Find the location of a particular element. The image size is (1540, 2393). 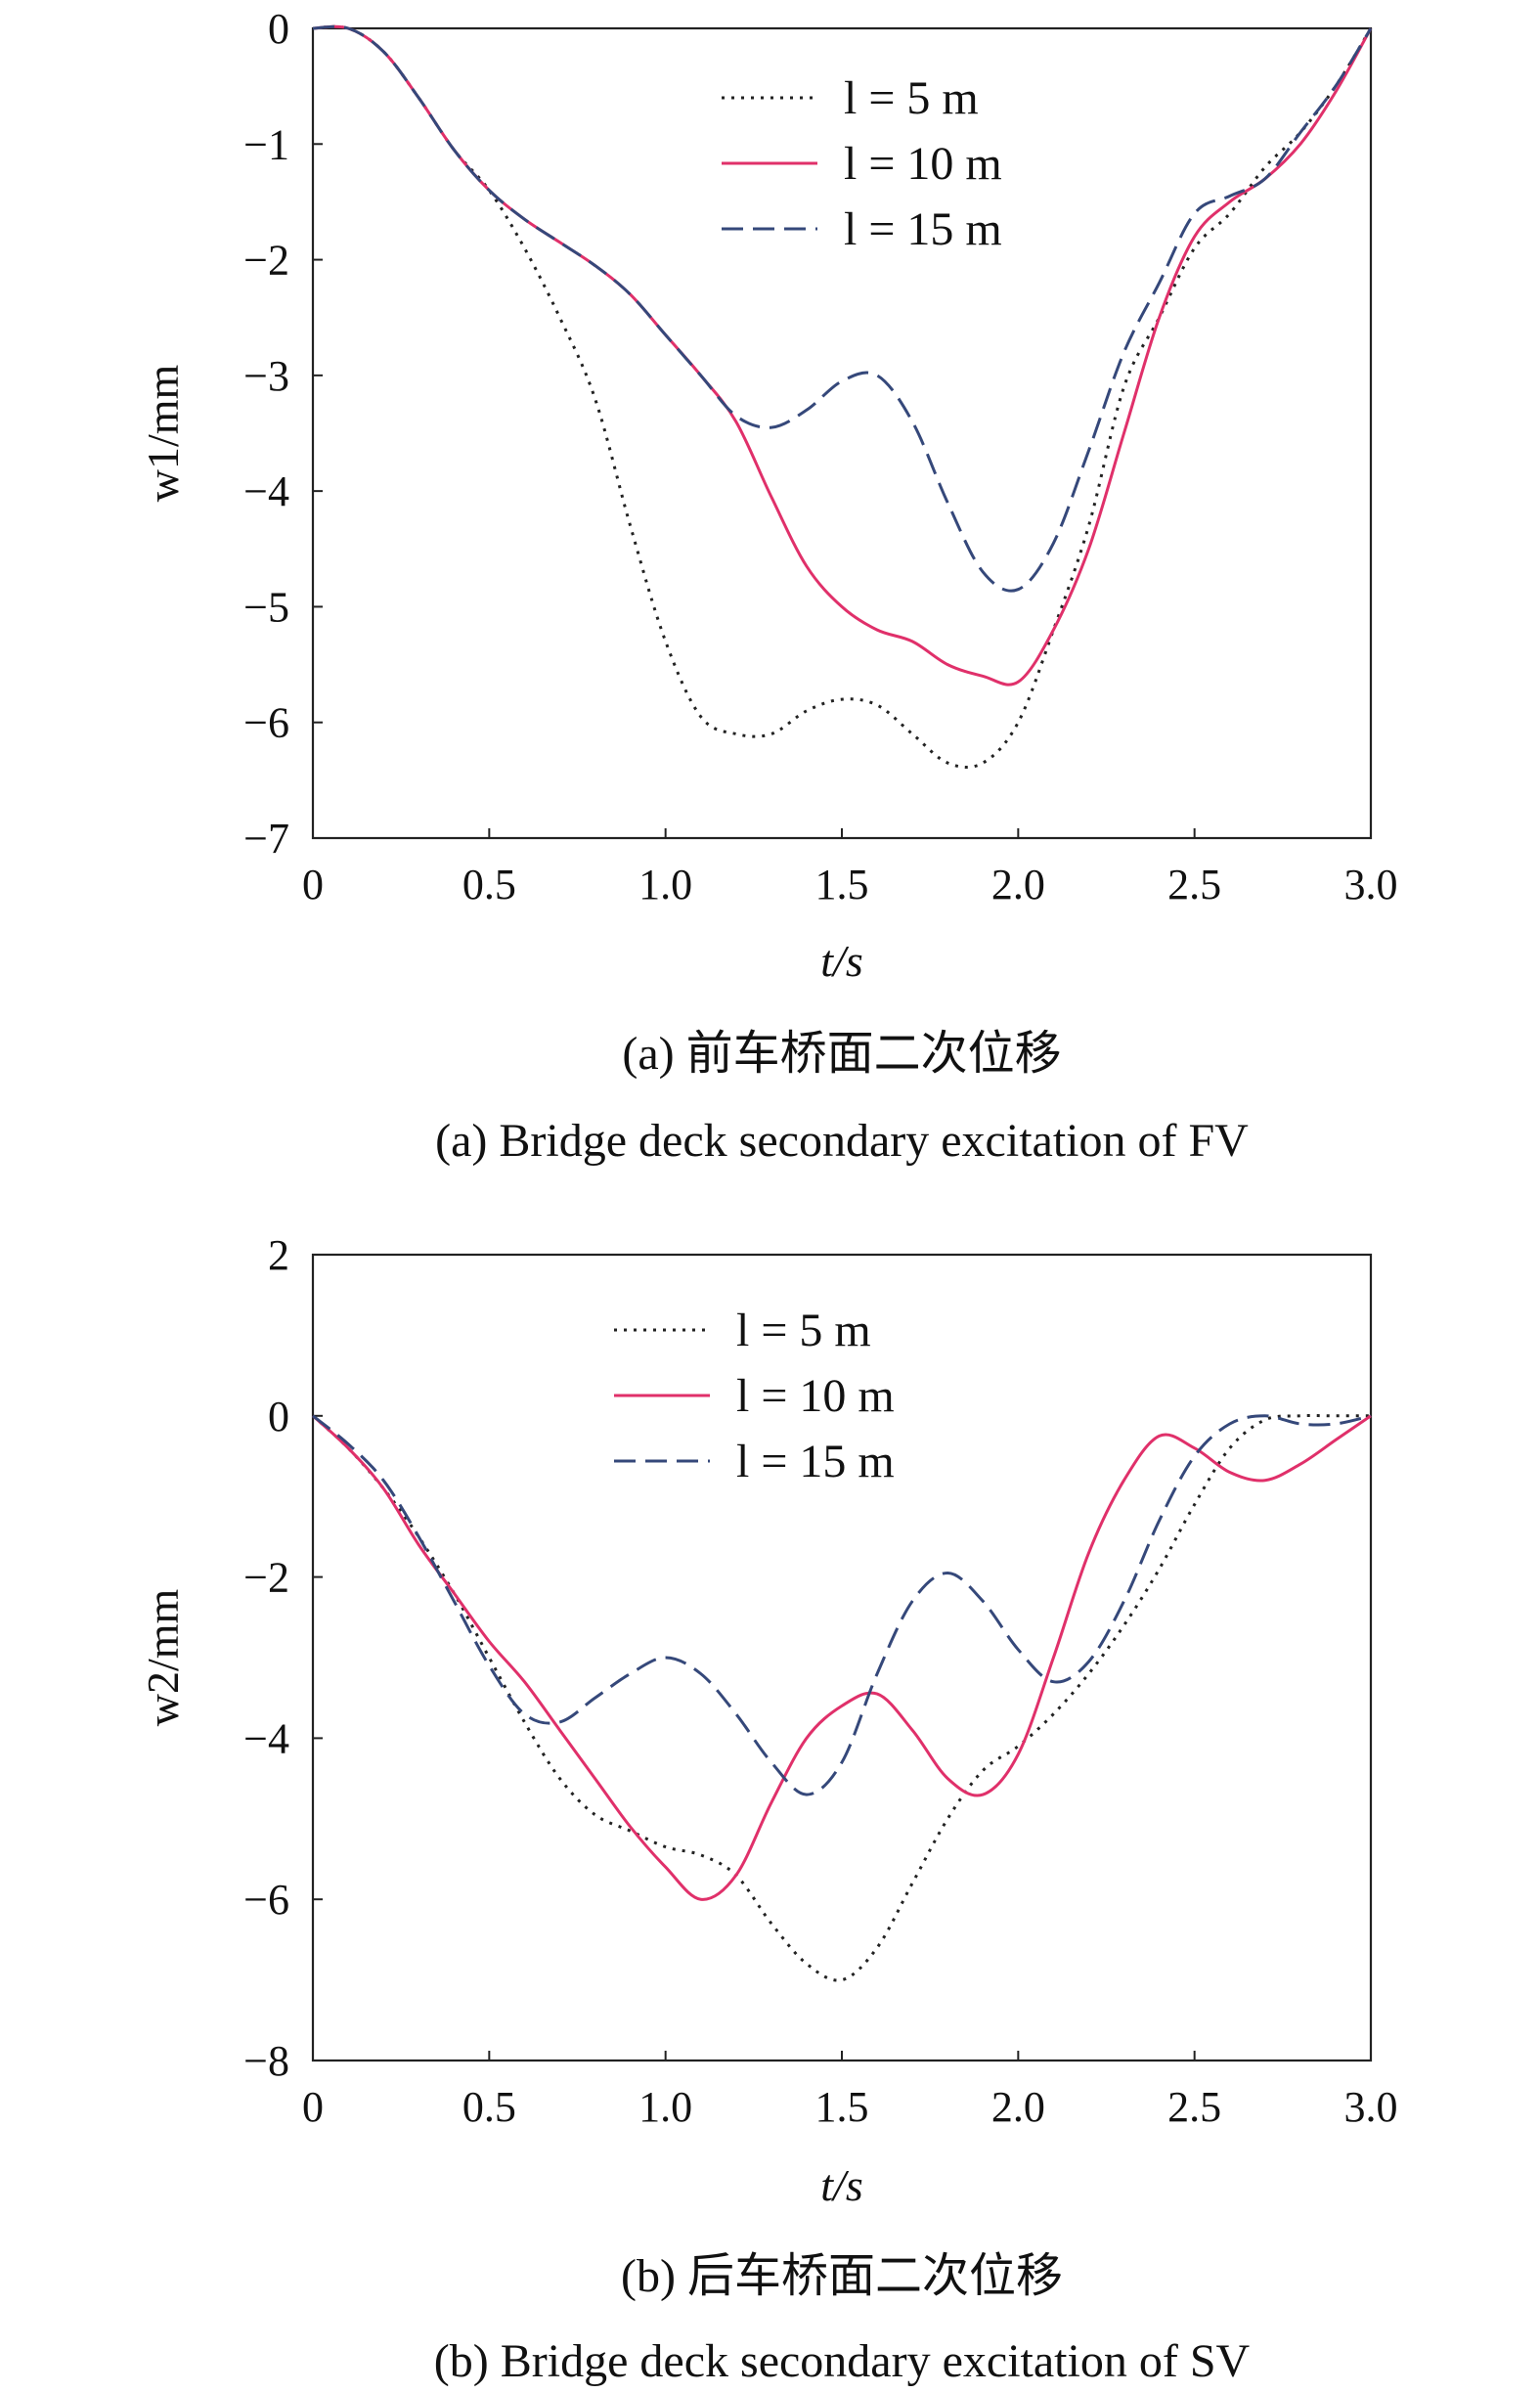

legend-a: l = 5 m l = 10 m l = 15 m is located at coordinates (862, 163).